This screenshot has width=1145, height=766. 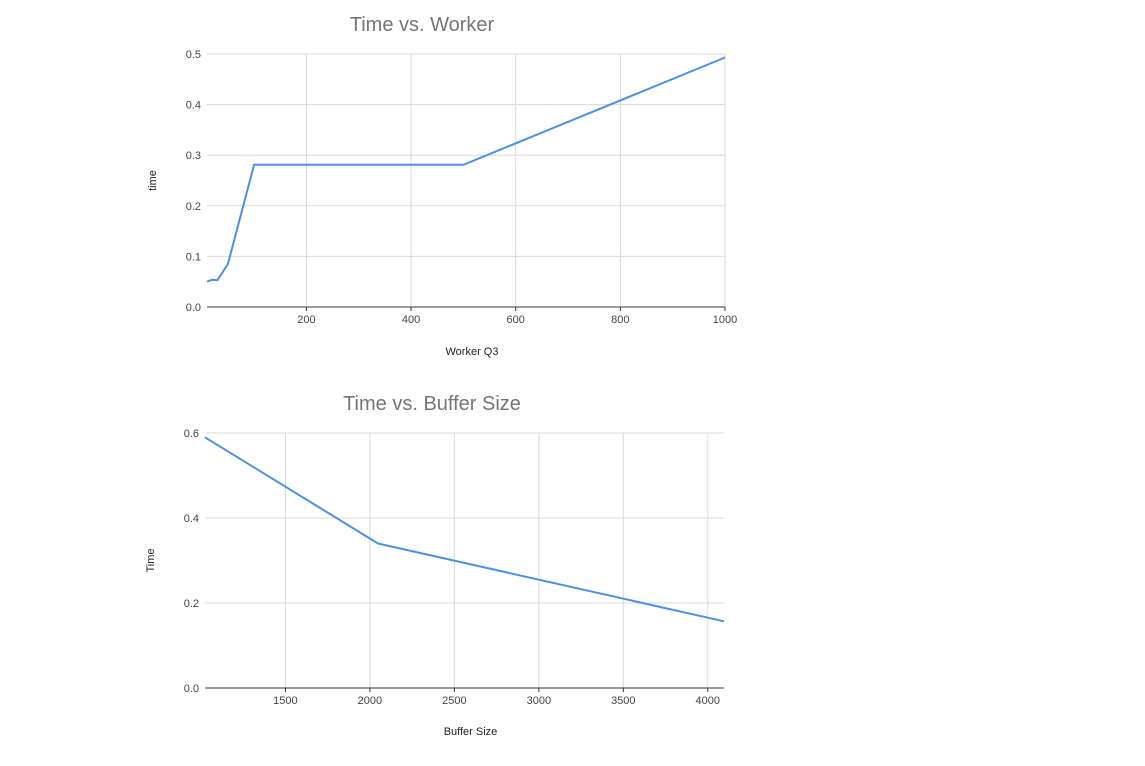 What do you see at coordinates (153, 180) in the screenshot?
I see `y-axis-label: time` at bounding box center [153, 180].